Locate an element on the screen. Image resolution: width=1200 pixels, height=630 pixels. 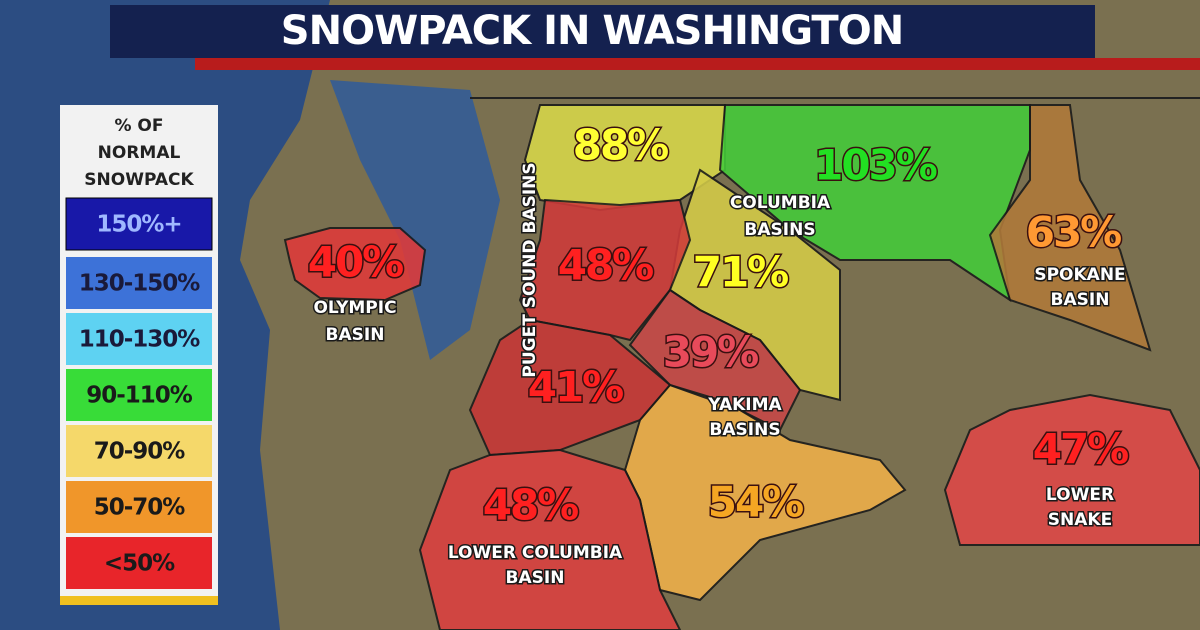
legend-title: NORMAL is located at coordinates (139, 153).